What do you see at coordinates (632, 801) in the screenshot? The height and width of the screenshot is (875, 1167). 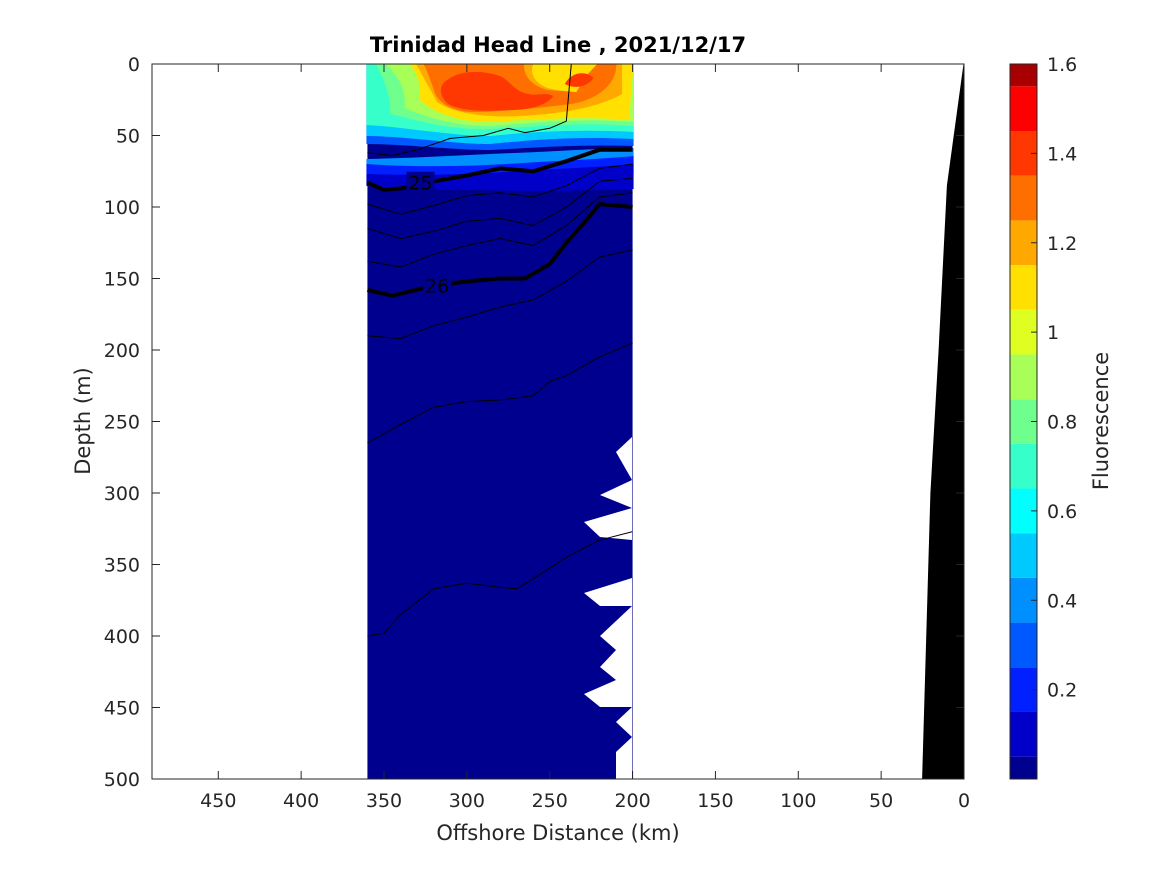 I see `x-tick-label: 200` at bounding box center [632, 801].